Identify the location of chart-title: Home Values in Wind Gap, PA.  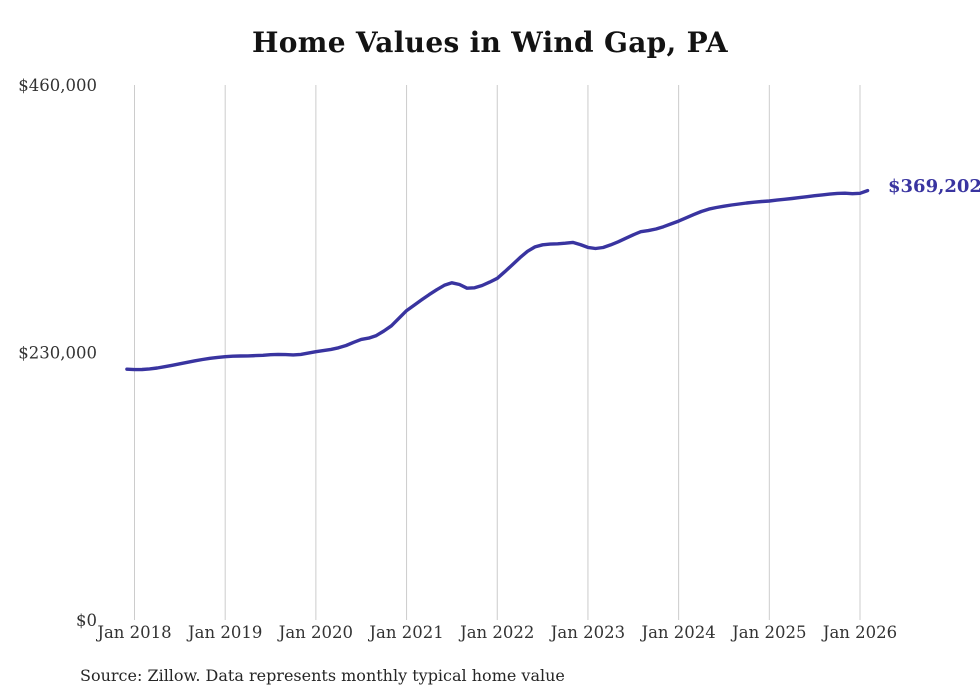
(490, 42).